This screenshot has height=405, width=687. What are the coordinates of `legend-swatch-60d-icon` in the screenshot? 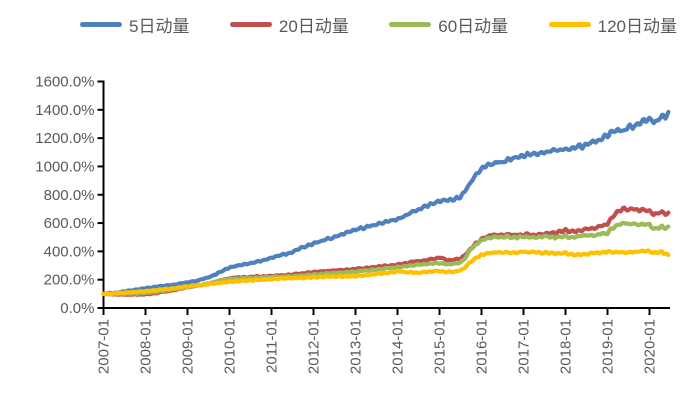 It's located at (410, 24).